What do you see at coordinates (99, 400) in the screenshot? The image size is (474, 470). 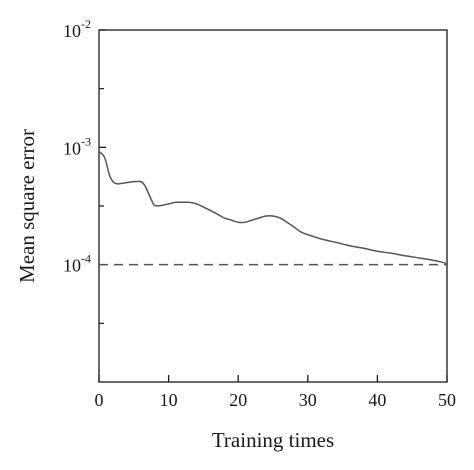 I see `x-tick-label: 0` at bounding box center [99, 400].